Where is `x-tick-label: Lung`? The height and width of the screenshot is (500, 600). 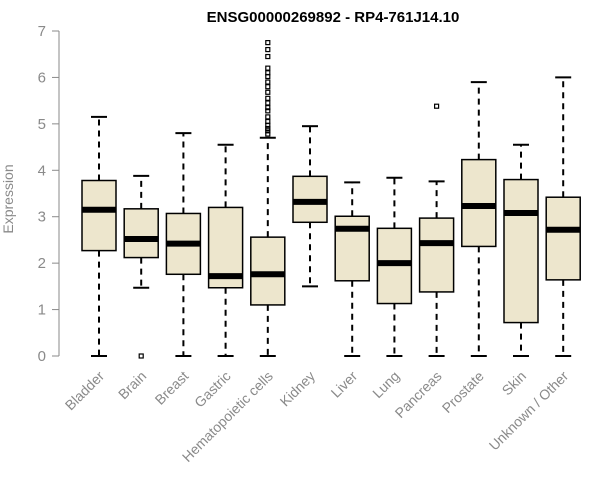
x-tick-label: Lung is located at coordinates (385, 384).